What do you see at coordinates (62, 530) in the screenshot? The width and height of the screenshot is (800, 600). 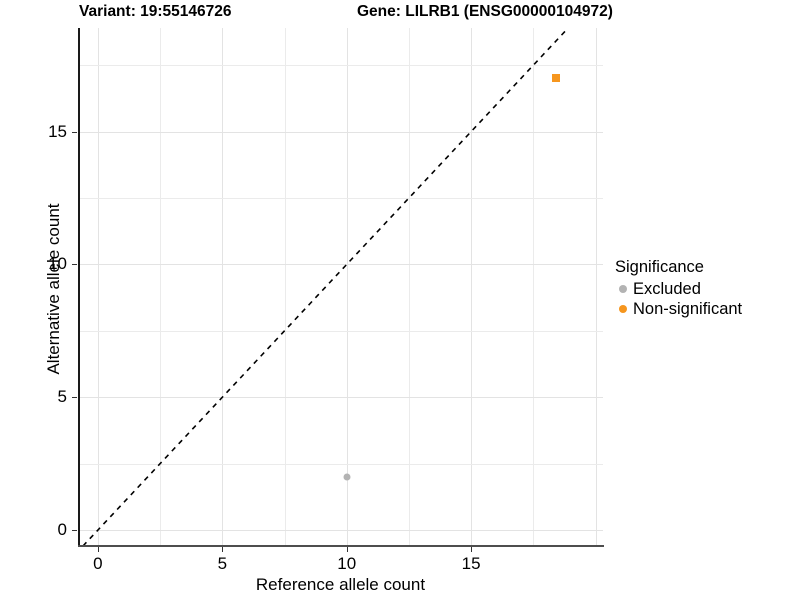 I see `y-tick-label: 0` at bounding box center [62, 530].